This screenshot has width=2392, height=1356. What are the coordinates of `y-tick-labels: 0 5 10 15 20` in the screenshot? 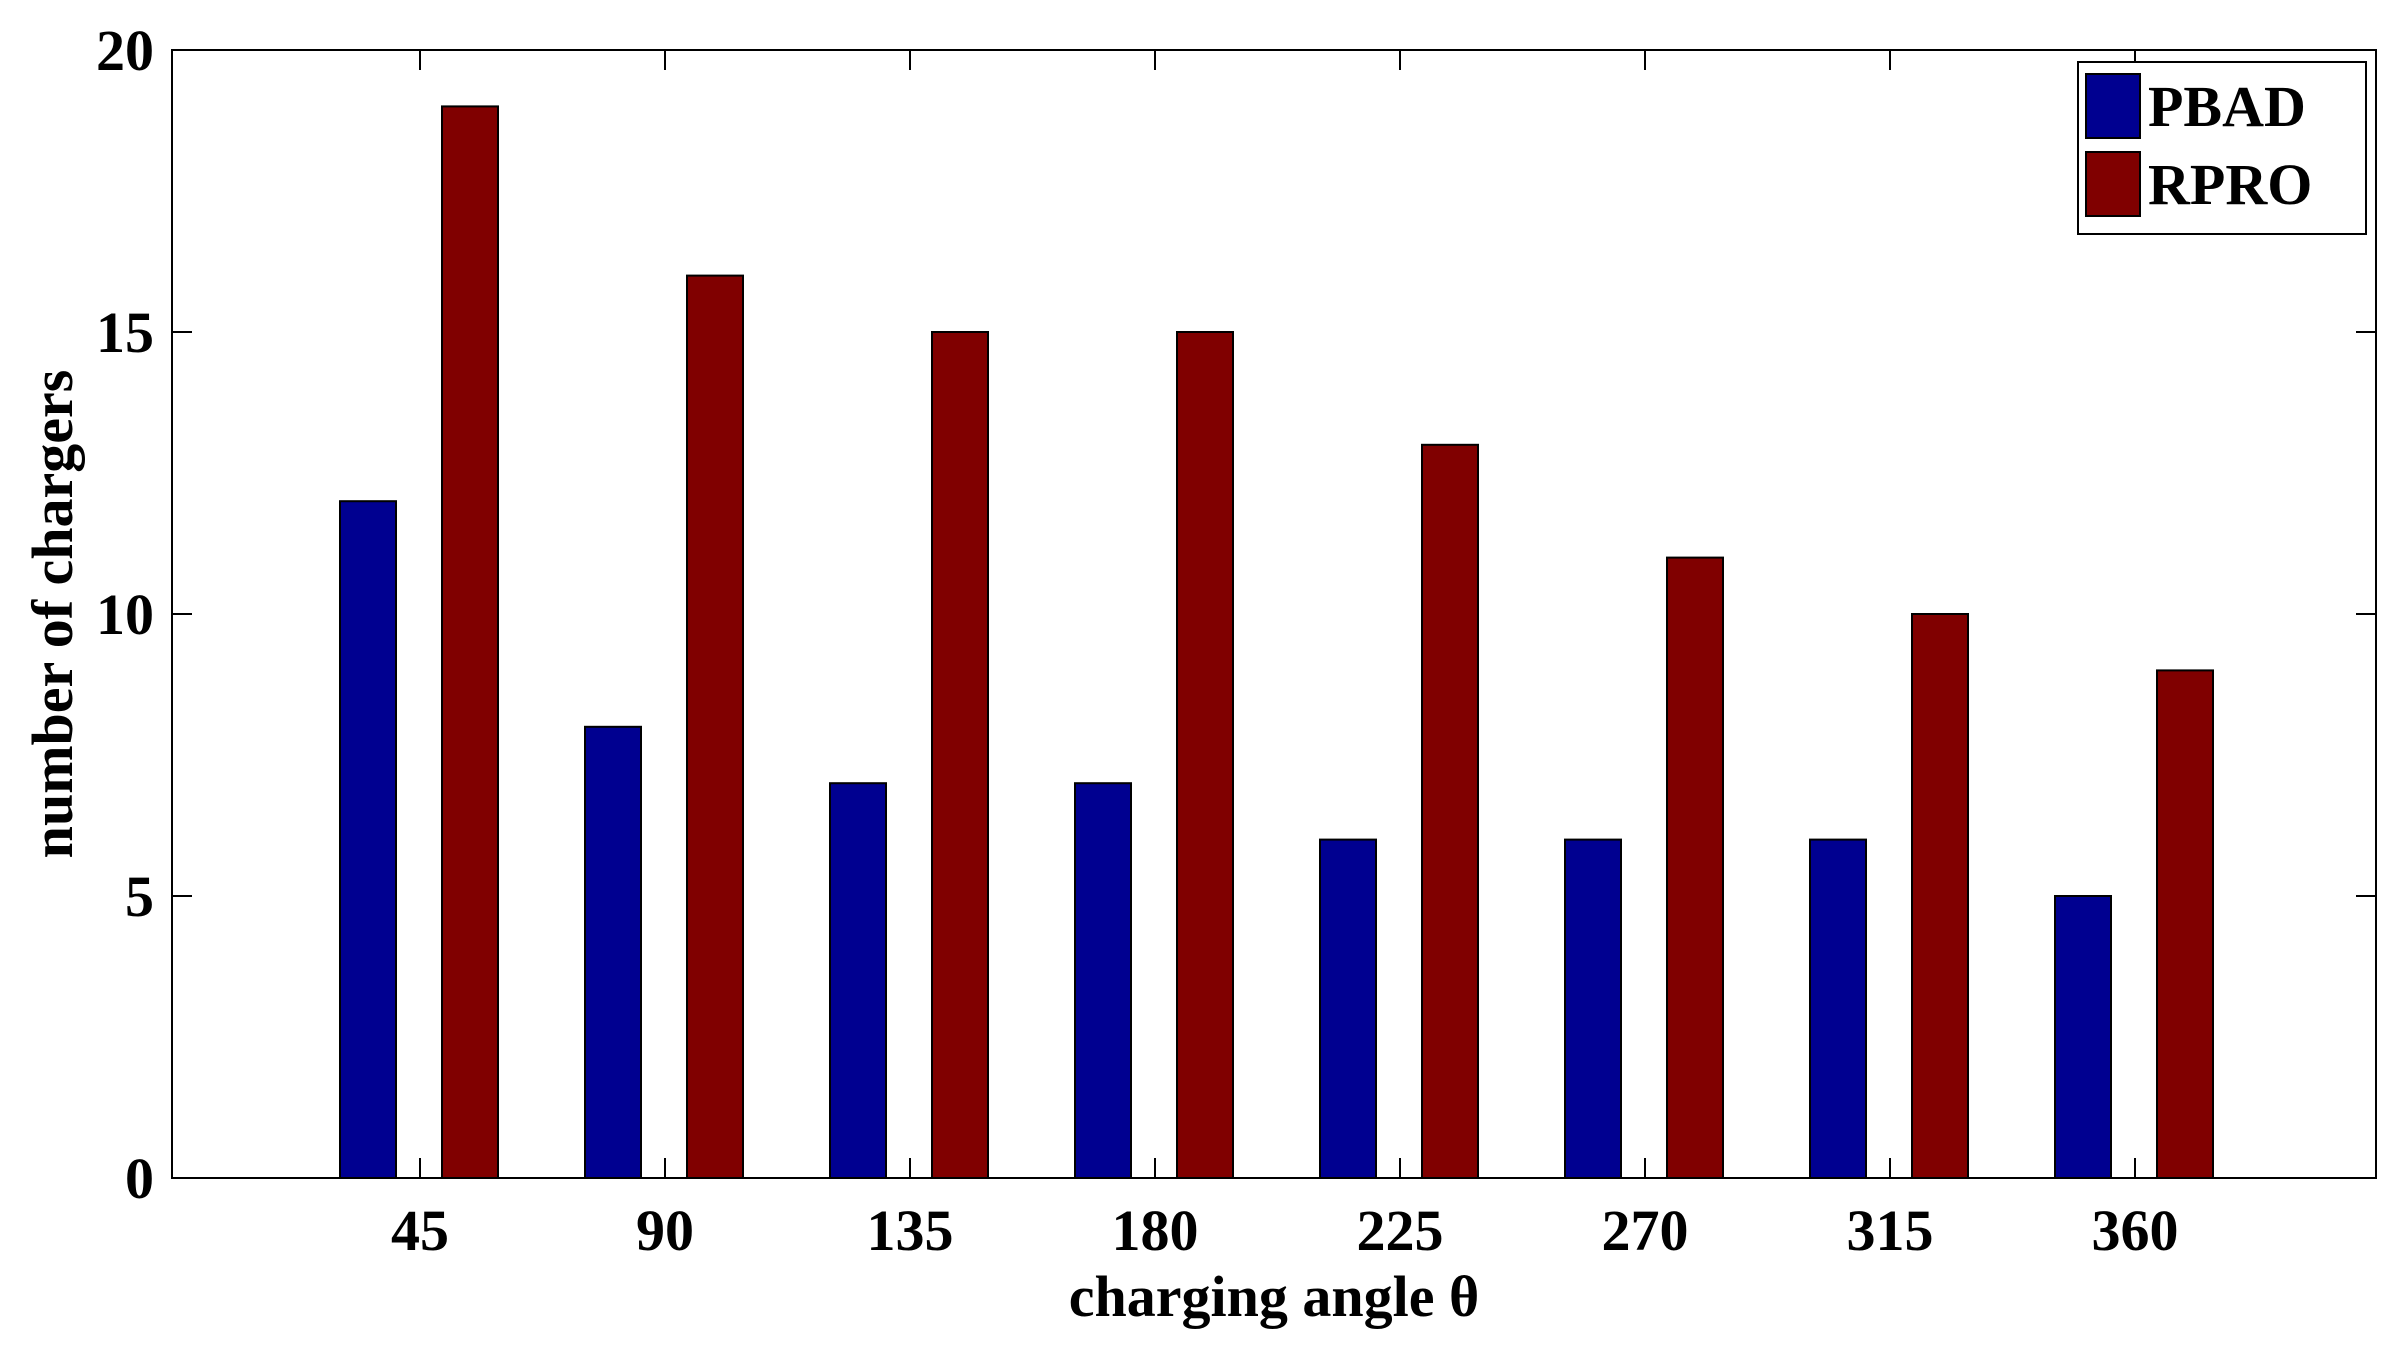 It's located at (125, 614).